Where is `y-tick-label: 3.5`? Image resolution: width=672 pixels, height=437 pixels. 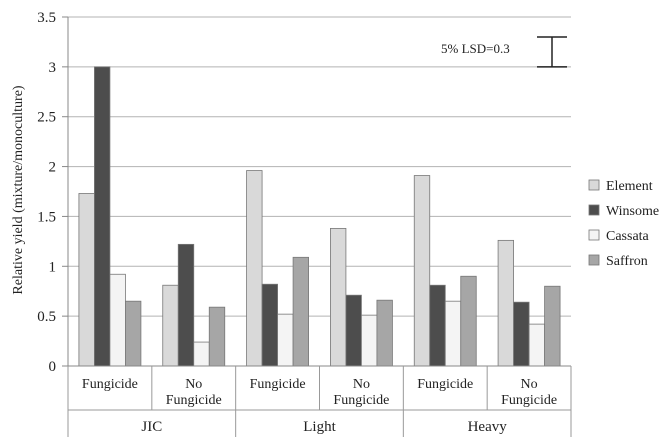
y-tick-label: 3.5 is located at coordinates (46, 18).